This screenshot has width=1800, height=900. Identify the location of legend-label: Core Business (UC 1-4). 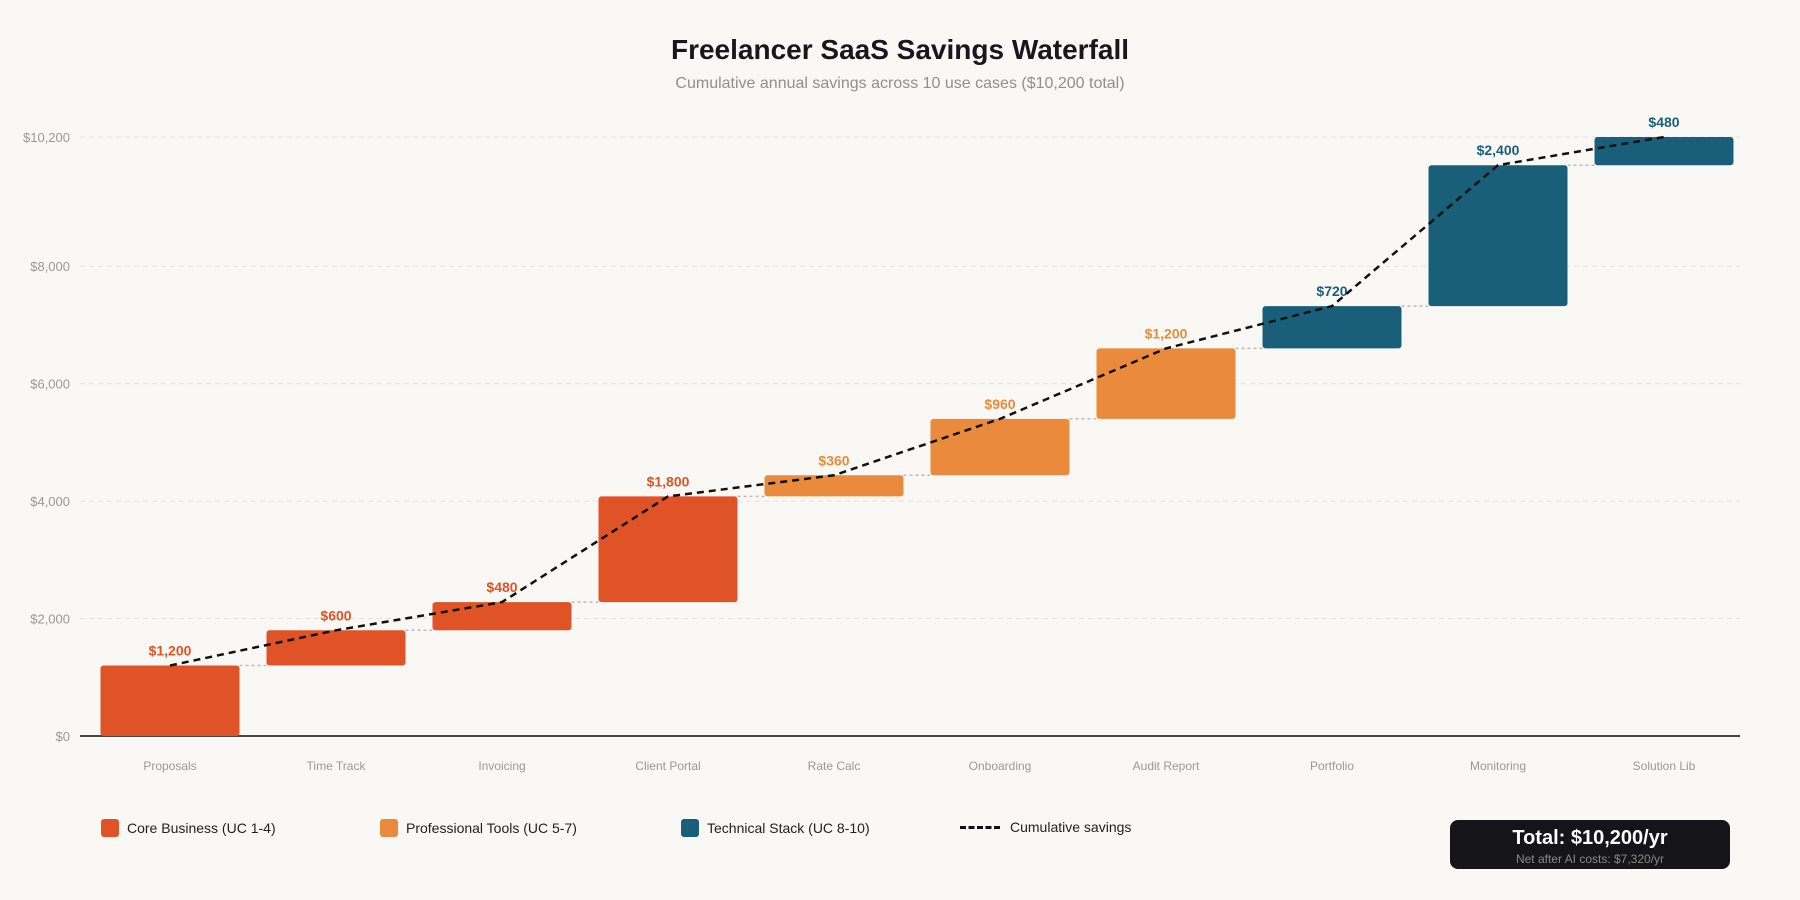
(201, 828).